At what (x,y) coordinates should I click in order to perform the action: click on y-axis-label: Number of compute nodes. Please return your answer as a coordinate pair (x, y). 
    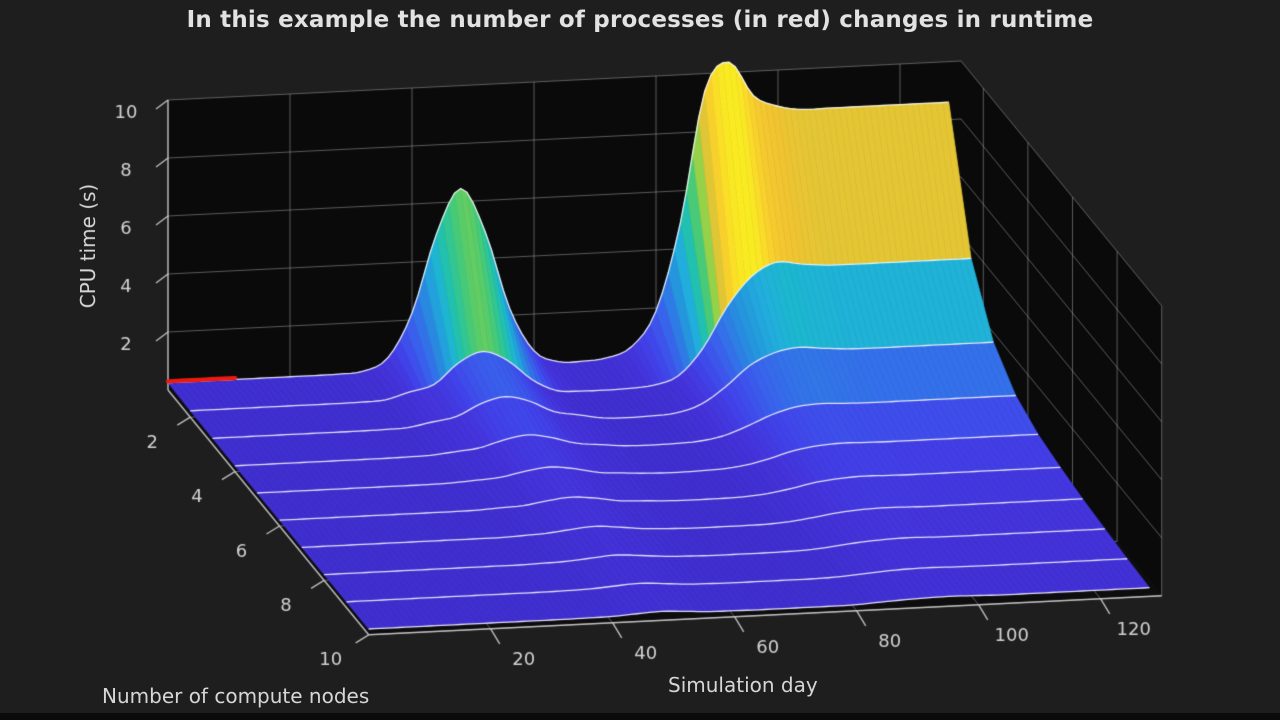
    Looking at the image, I should click on (236, 696).